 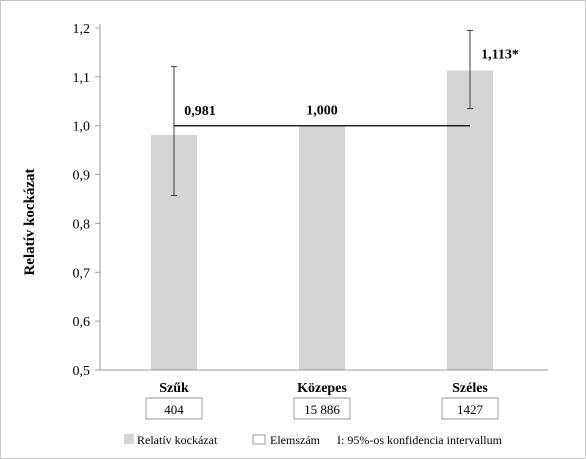 I want to click on data-label-3: 1,113*, so click(x=500, y=55).